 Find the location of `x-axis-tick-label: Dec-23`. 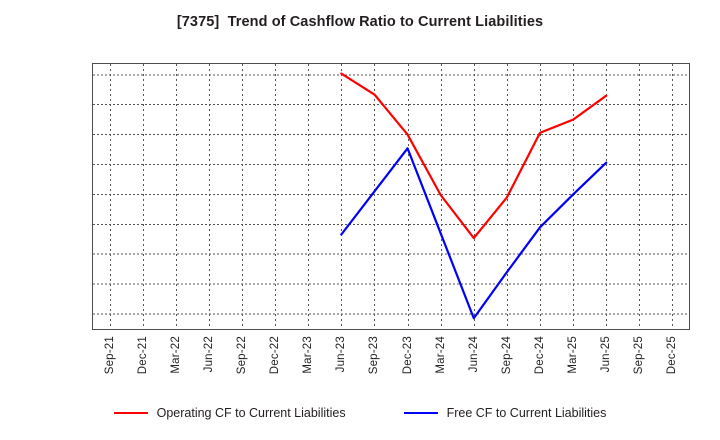

x-axis-tick-label: Dec-23 is located at coordinates (407, 355).